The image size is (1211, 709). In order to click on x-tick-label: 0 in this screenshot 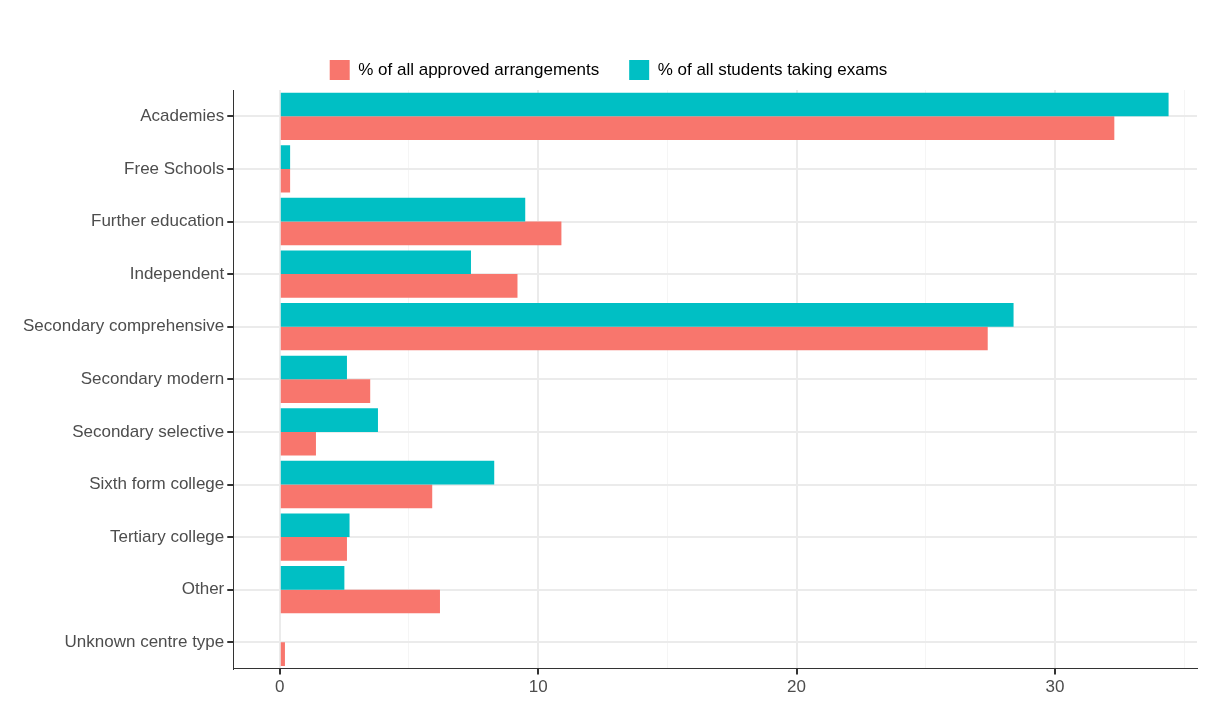, I will do `click(280, 687)`.